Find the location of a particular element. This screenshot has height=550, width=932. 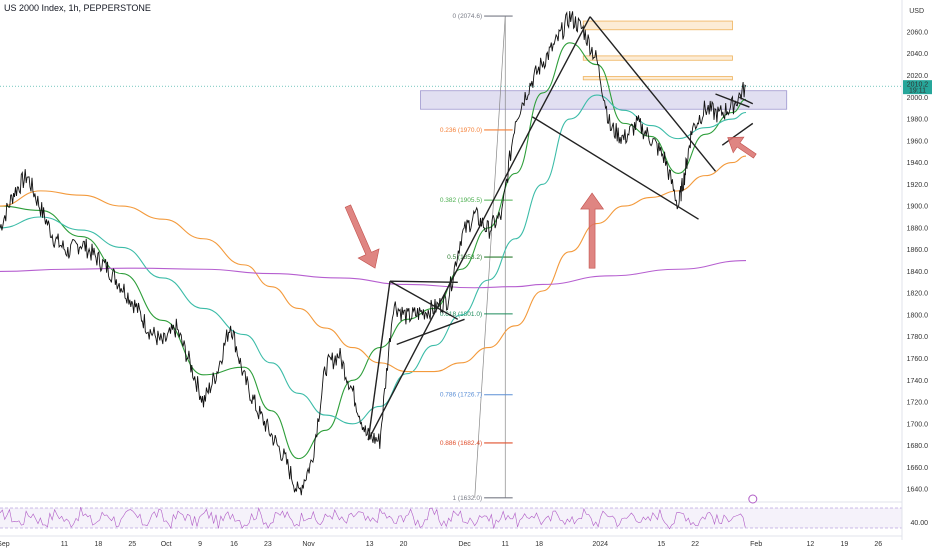

y-tick-label: 1860.0 is located at coordinates (918, 250).